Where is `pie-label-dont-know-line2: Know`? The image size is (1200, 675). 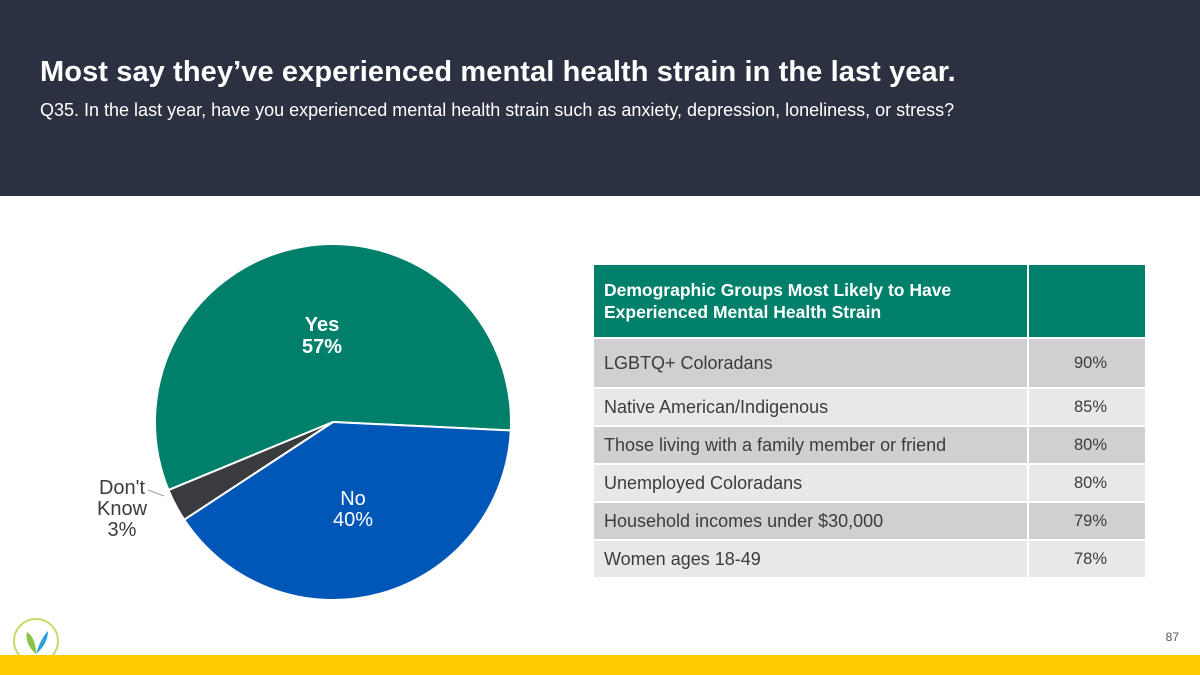
pie-label-dont-know-line2: Know is located at coordinates (122, 509).